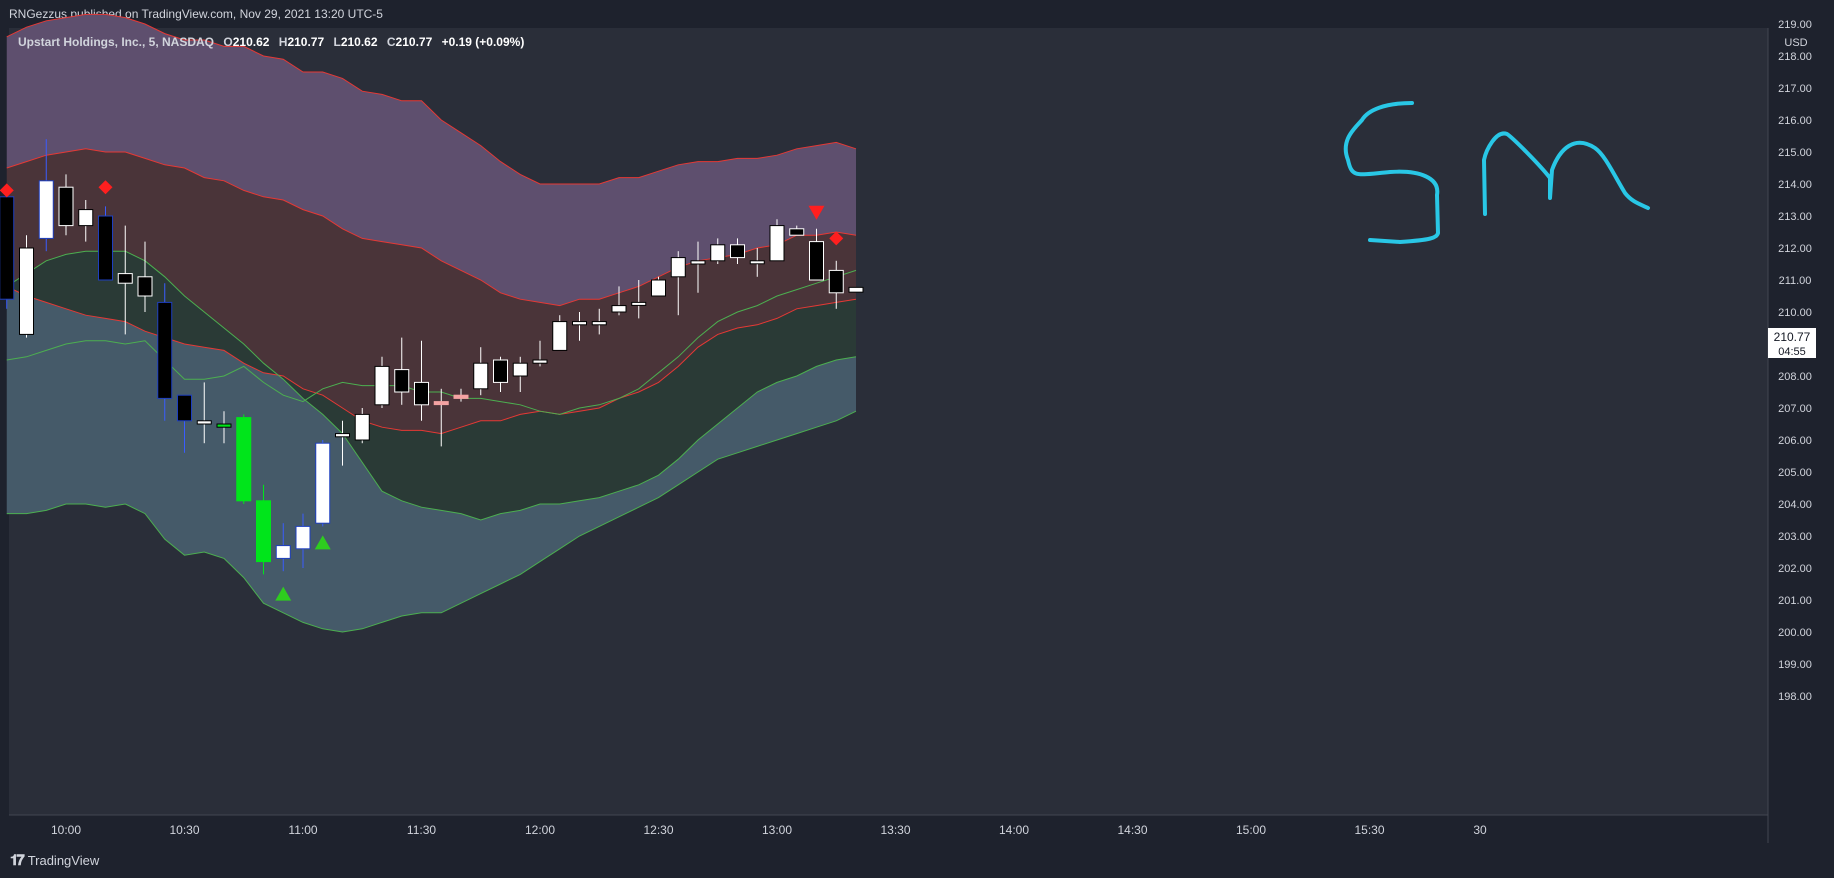 The width and height of the screenshot is (1834, 878). What do you see at coordinates (431, 521) in the screenshot?
I see `green-lower-line` at bounding box center [431, 521].